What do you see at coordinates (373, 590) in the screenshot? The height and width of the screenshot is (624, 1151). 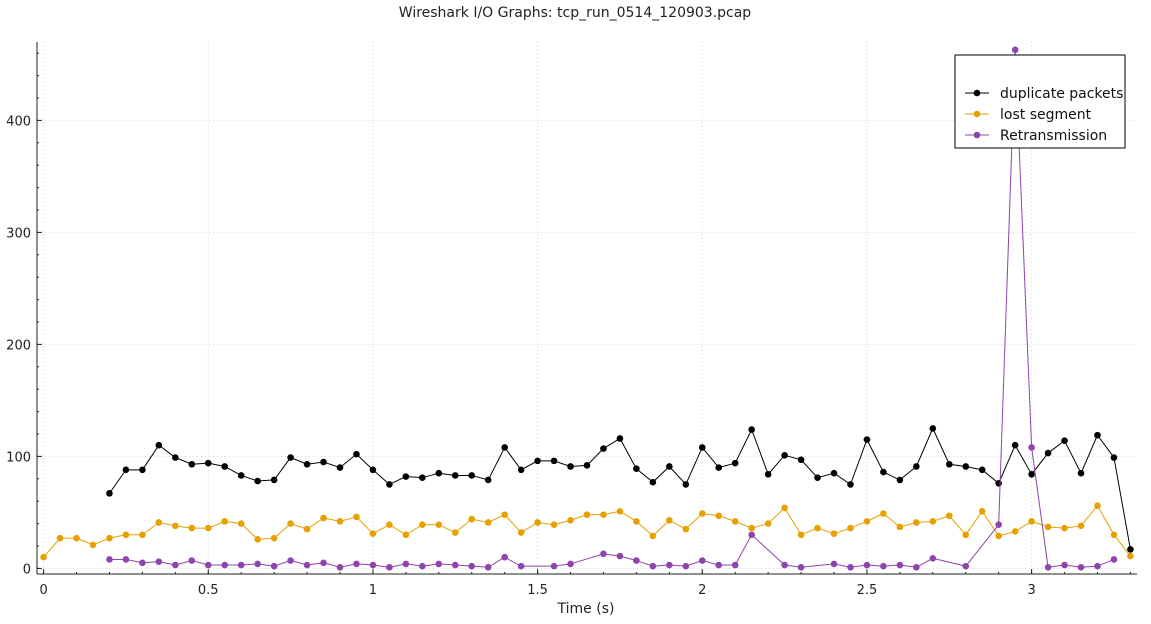 I see `x-tick-label: 1` at bounding box center [373, 590].